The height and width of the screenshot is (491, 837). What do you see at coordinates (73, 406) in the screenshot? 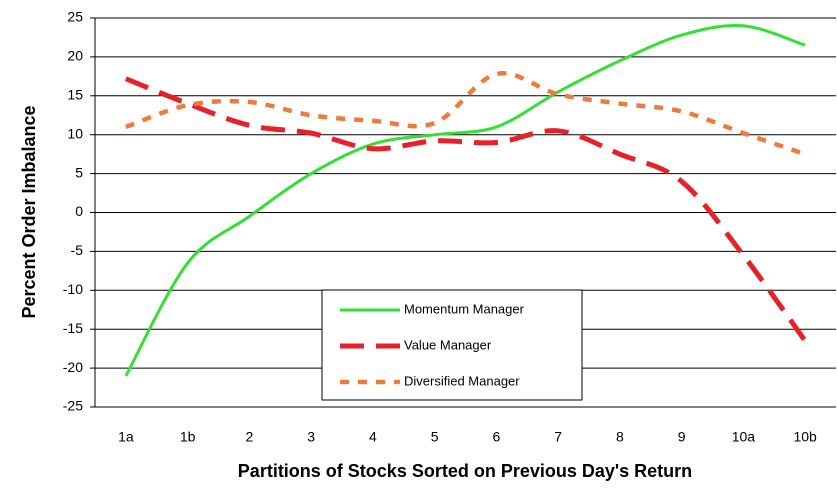
I see `y-tick-label: -25` at bounding box center [73, 406].